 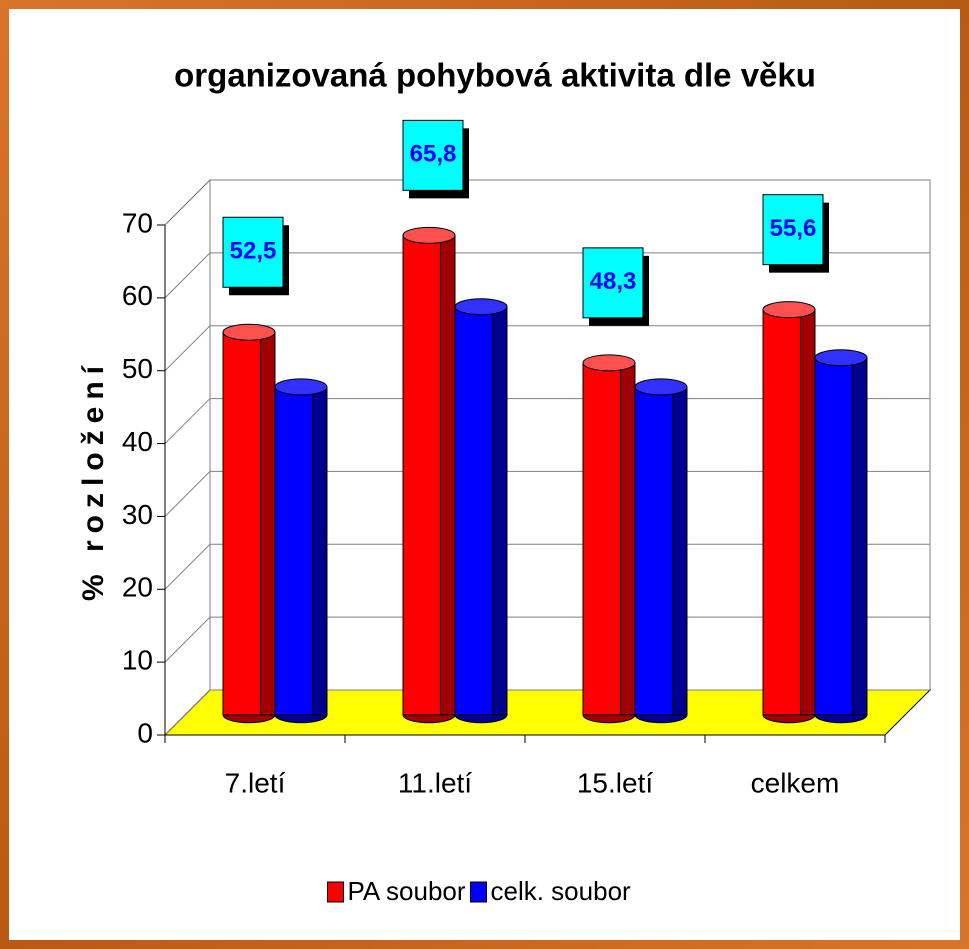 I want to click on x-tick-label: 7.letí, so click(x=255, y=782).